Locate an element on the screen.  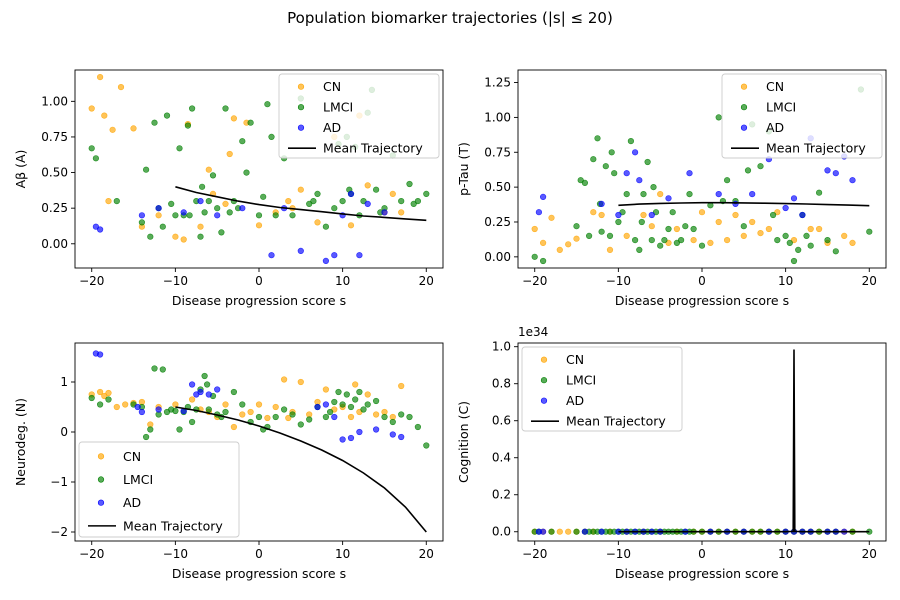
legend-label: LMCI is located at coordinates (138, 479).